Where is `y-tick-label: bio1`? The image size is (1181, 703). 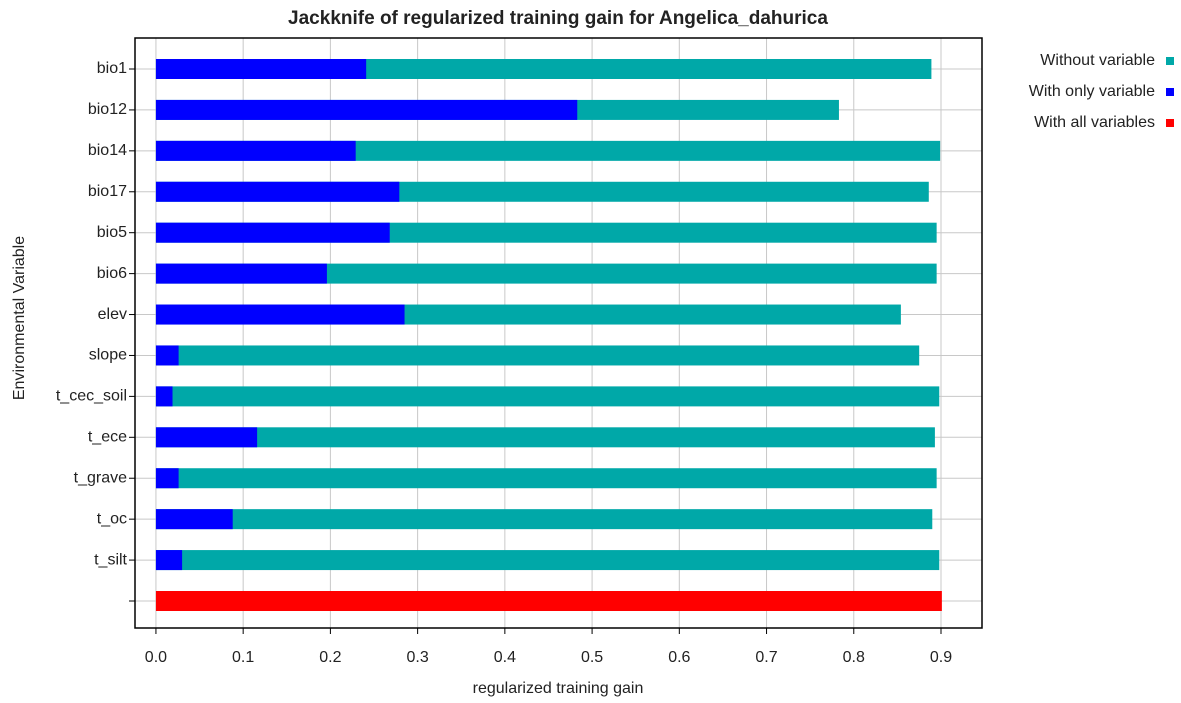 y-tick-label: bio1 is located at coordinates (112, 68).